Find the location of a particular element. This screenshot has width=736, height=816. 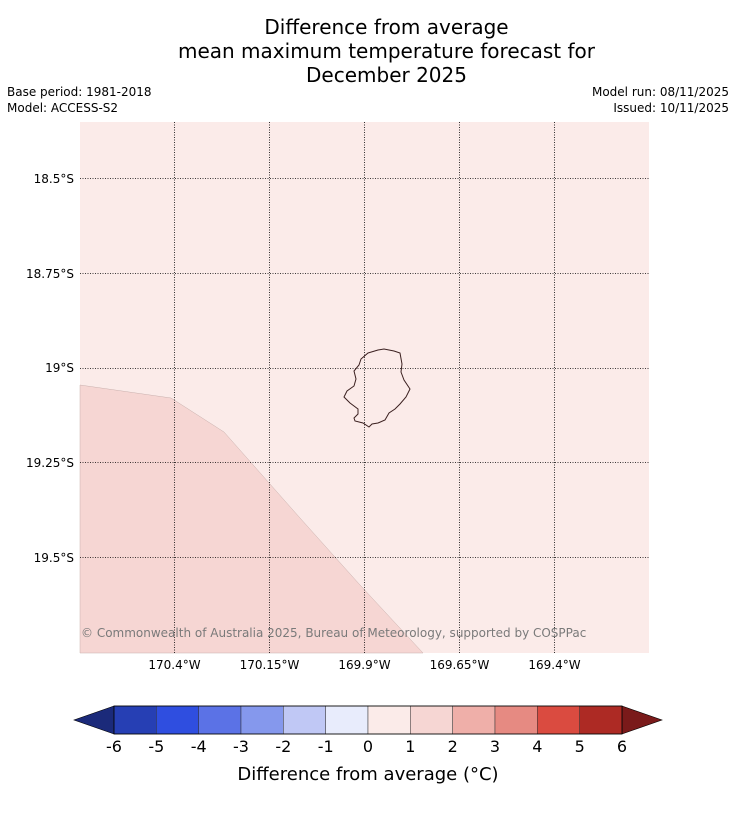

colorbar-tick-label: -1 is located at coordinates (326, 746).